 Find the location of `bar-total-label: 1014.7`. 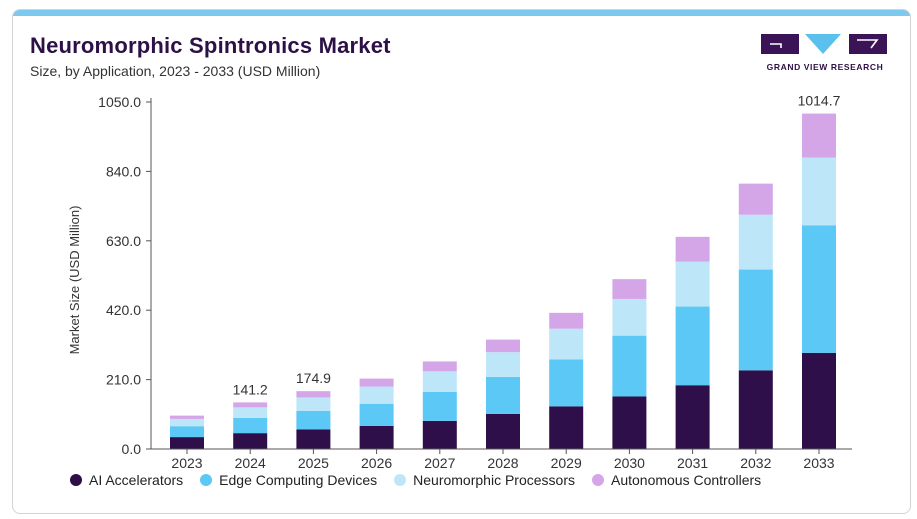

bar-total-label: 1014.7 is located at coordinates (819, 101).